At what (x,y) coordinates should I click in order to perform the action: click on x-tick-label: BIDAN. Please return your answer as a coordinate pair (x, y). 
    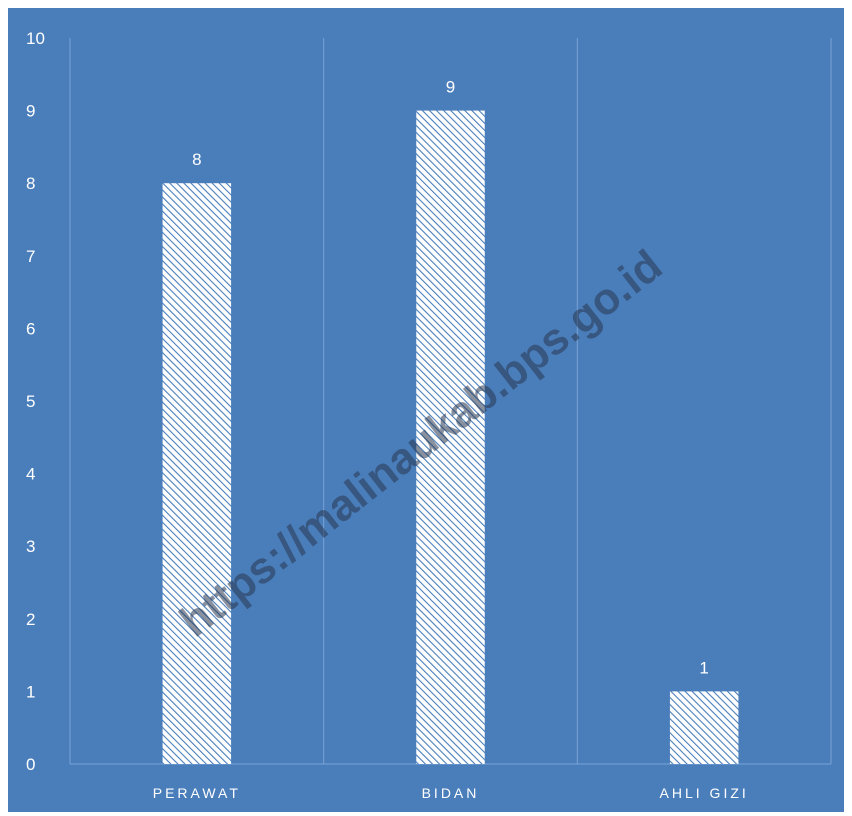
    Looking at the image, I should click on (451, 793).